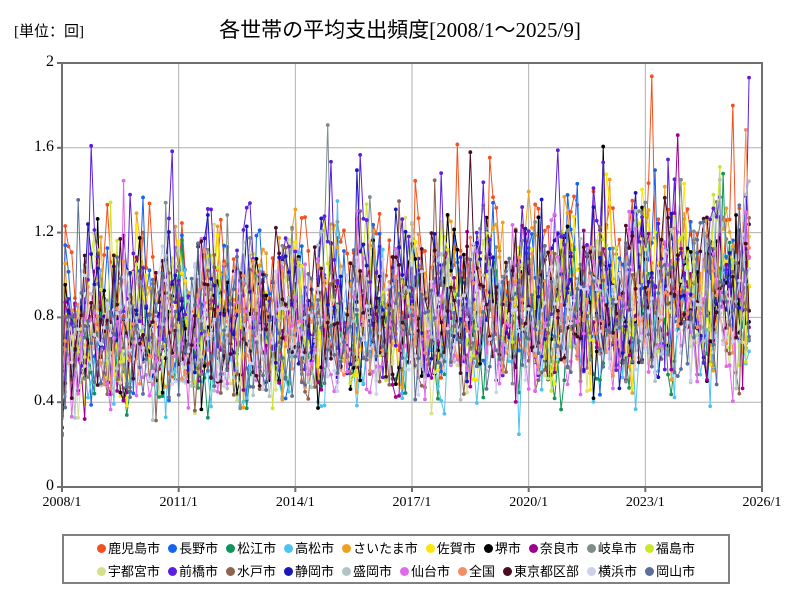 The height and width of the screenshot is (600, 800). Describe the element at coordinates (612, 571) in the screenshot. I see `legend-item: 横浜市` at that location.